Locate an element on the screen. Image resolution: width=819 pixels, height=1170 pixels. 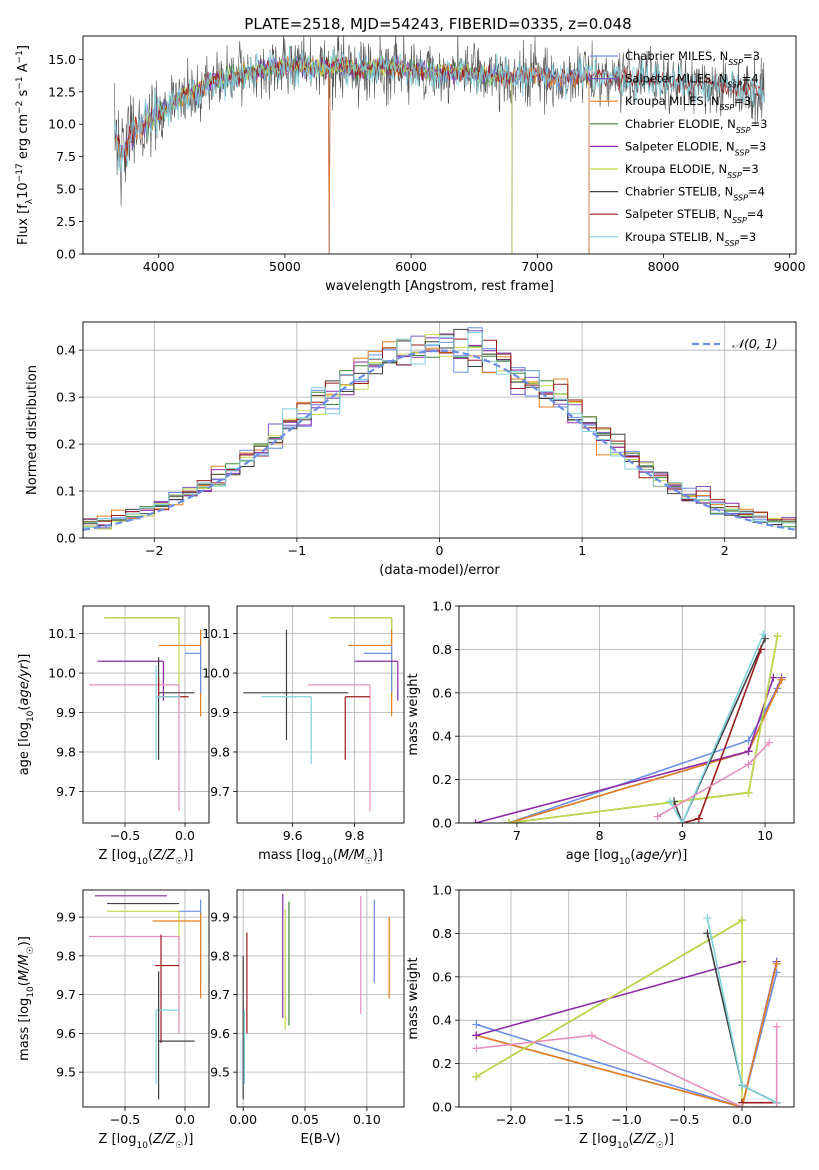
legend-entry: Kroupa MILES, NSSP=3 is located at coordinates (688, 103).